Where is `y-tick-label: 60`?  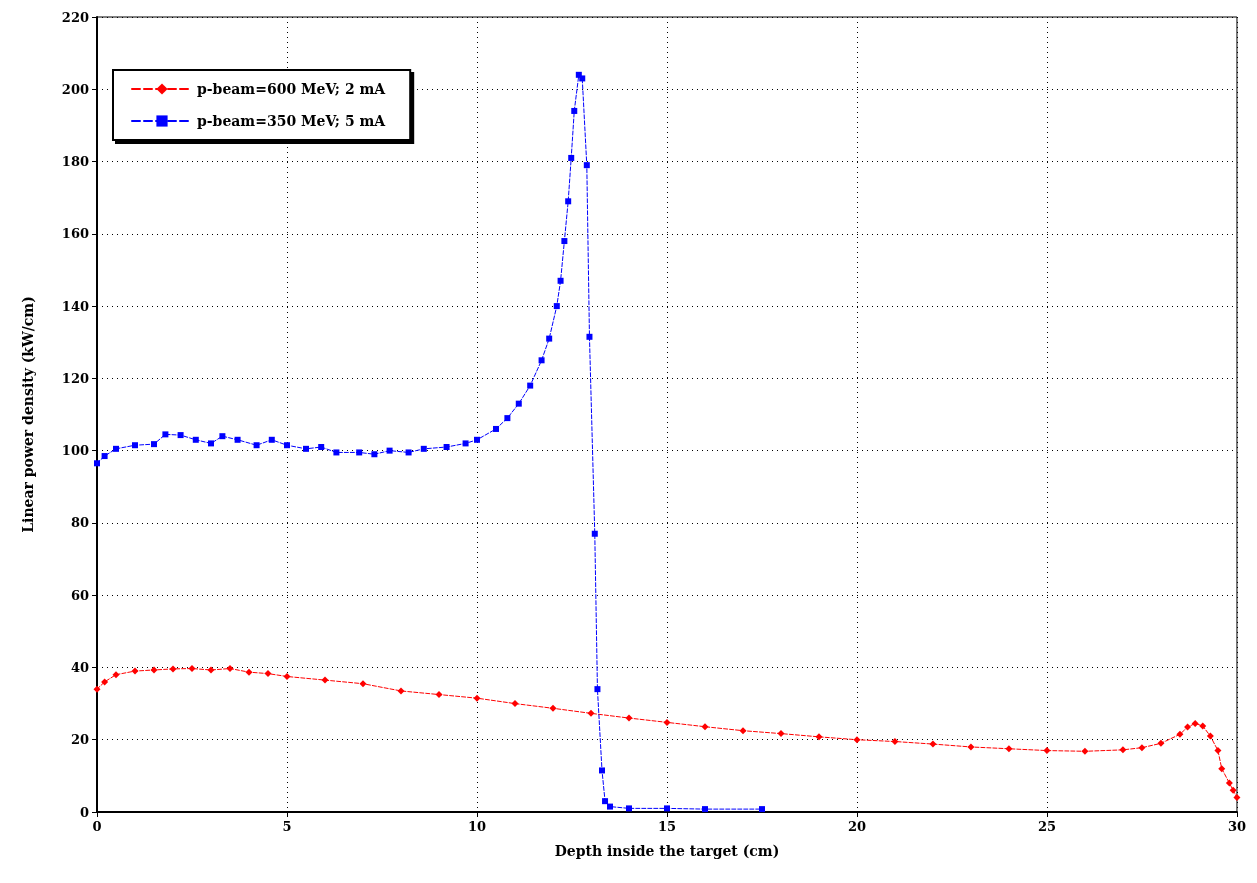 y-tick-label: 60 is located at coordinates (79, 595).